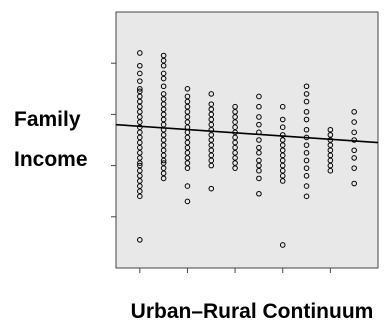  Describe the element at coordinates (47, 119) in the screenshot. I see `y-axis-label-line-1: Family` at that location.